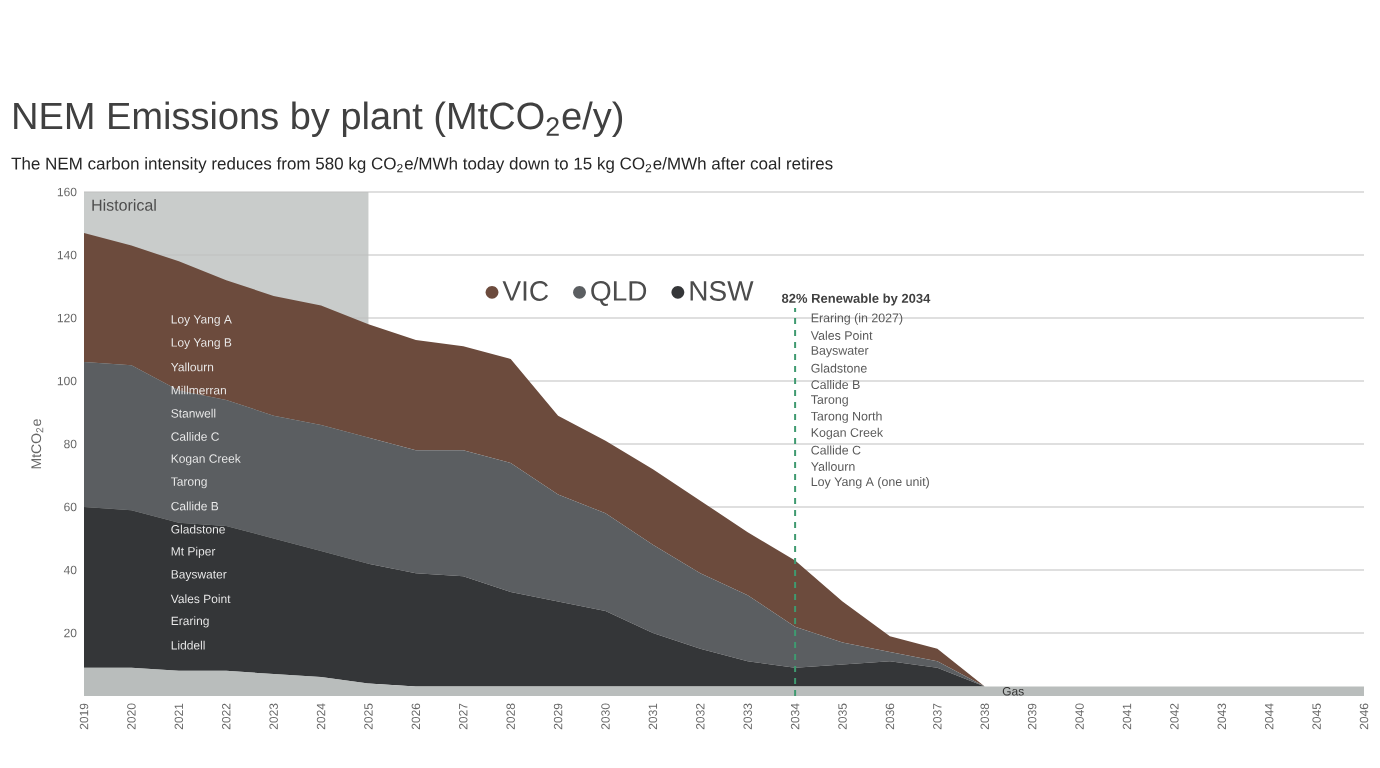  I want to click on legend-label: NSW, so click(722, 291).